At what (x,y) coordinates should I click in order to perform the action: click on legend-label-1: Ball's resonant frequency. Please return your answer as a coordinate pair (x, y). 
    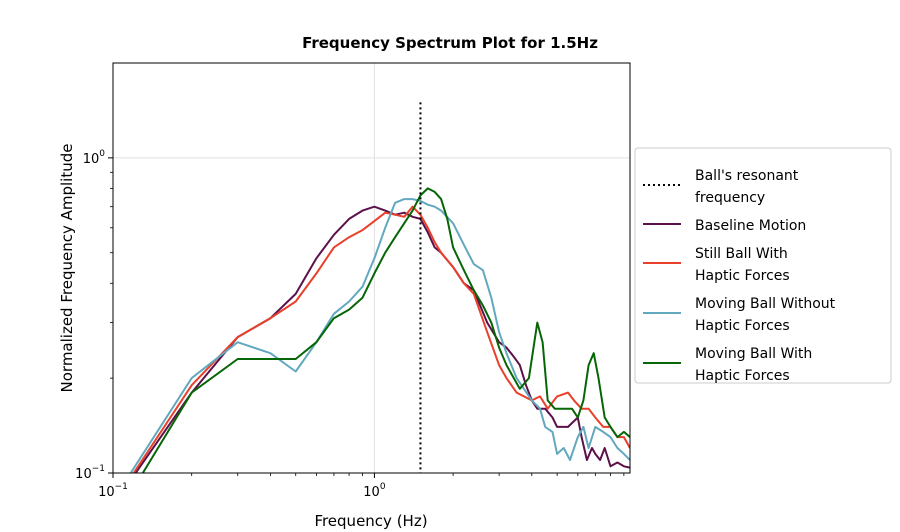
    Looking at the image, I should click on (747, 187).